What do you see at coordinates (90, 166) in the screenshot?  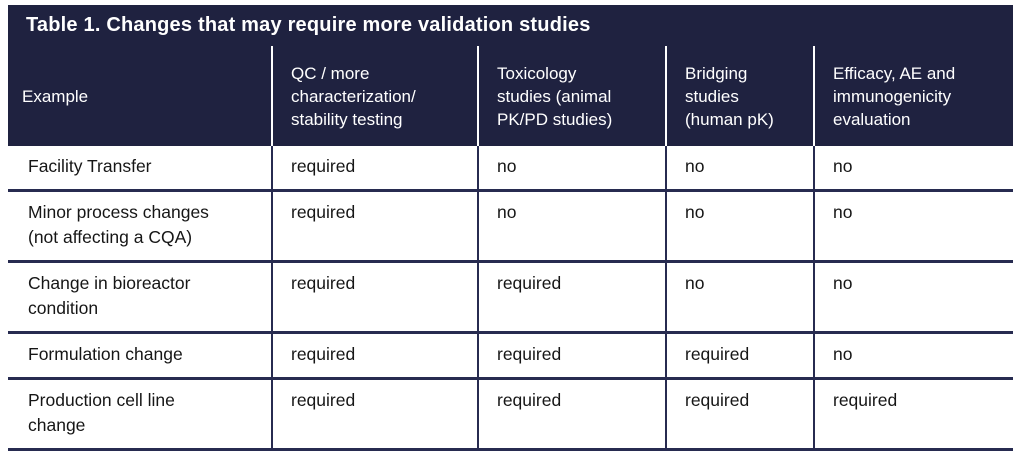 I see `cell-example: Facility Transfer` at bounding box center [90, 166].